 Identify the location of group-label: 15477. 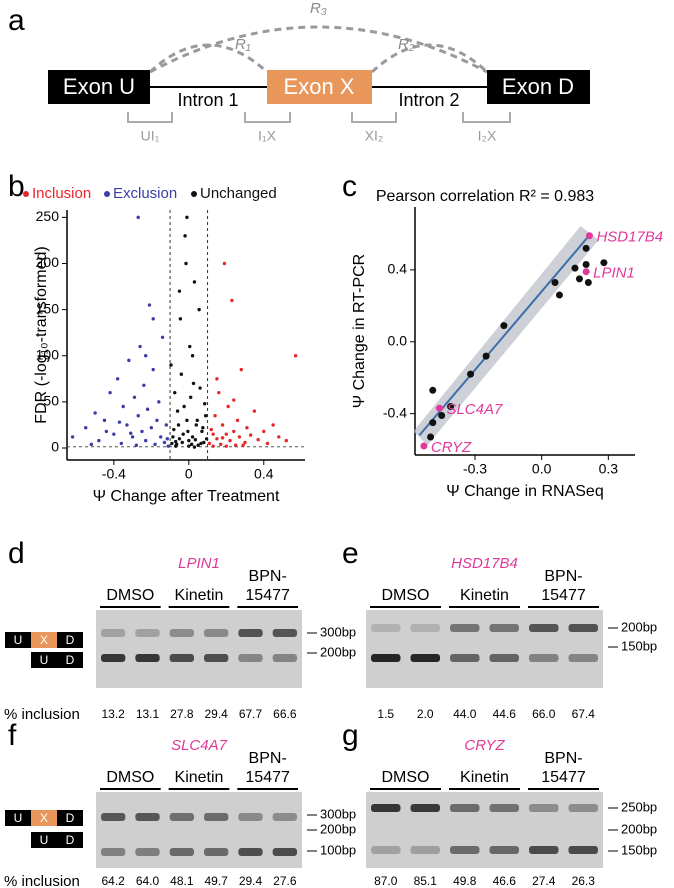
(563, 777).